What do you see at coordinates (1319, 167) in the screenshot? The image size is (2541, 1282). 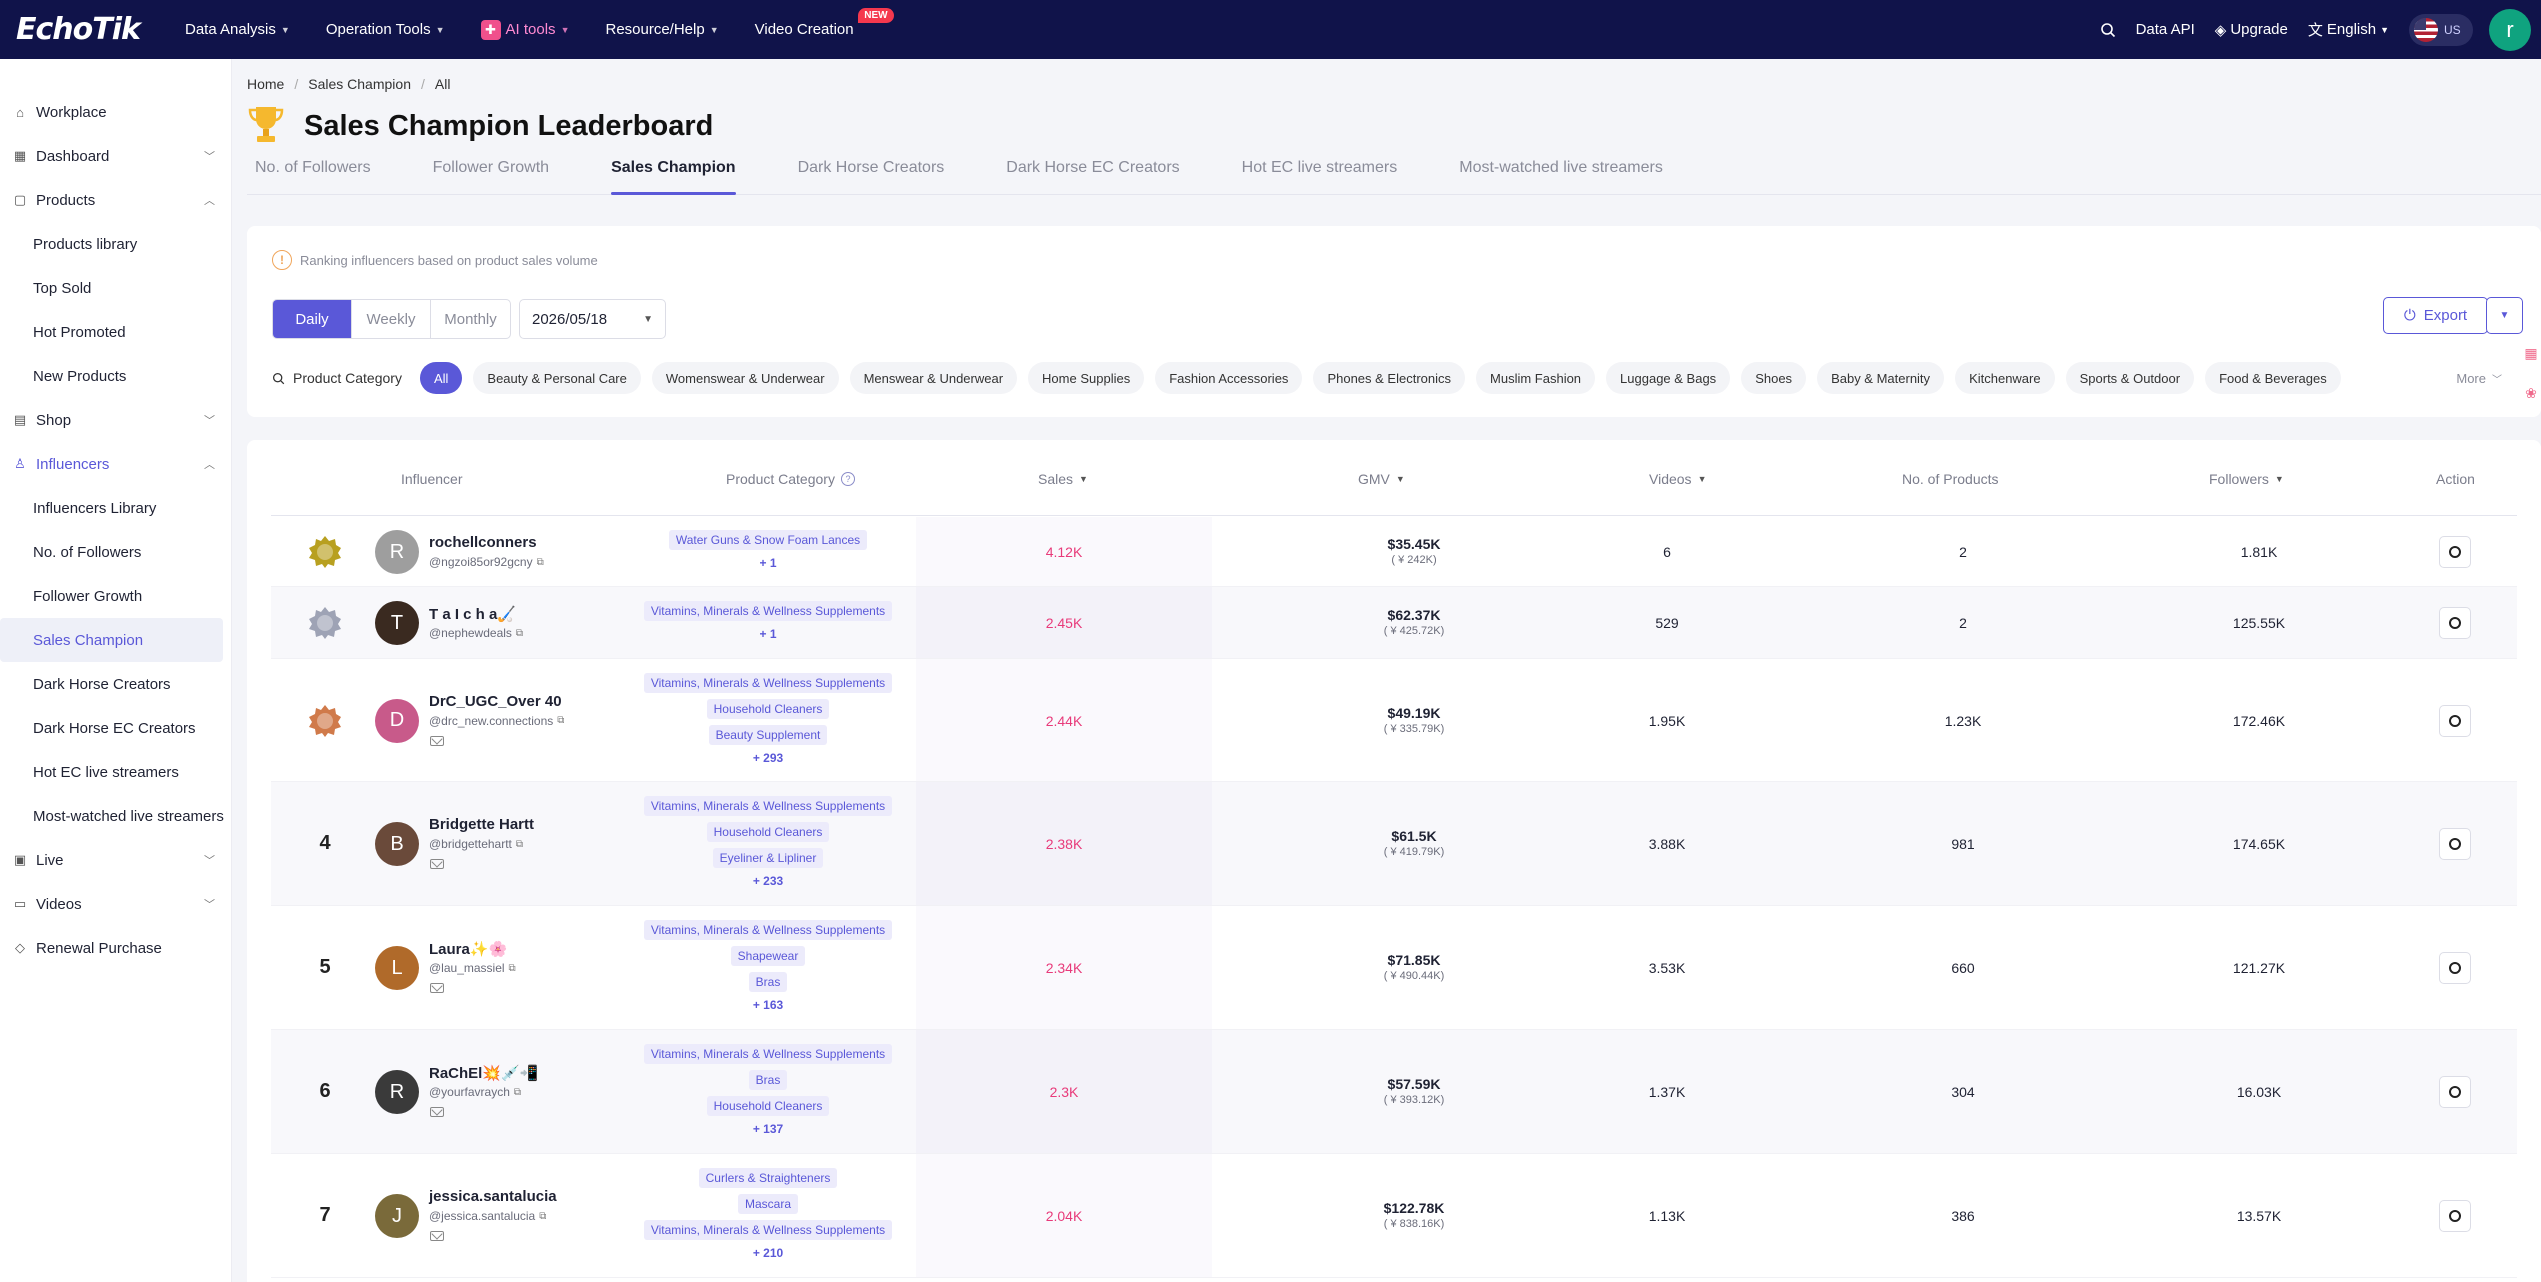 I see `tab-hot-ec-live-streamers: Hot EC live streamers` at bounding box center [1319, 167].